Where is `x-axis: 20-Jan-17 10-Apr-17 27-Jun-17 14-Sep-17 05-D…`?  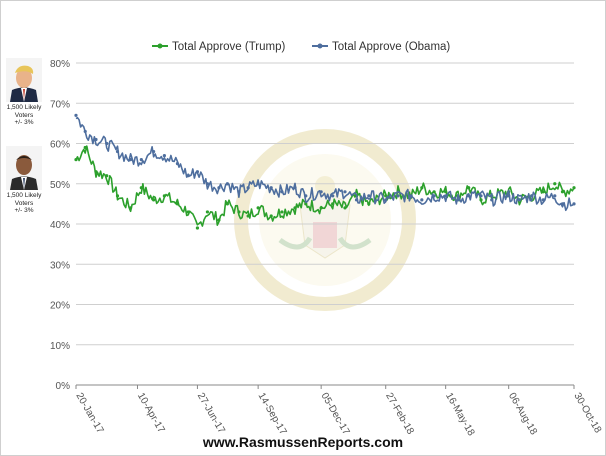 x-axis: 20-Jan-17 10-Apr-17 27-Jun-17 14-Sep-17 05-D… is located at coordinates (338, 411).